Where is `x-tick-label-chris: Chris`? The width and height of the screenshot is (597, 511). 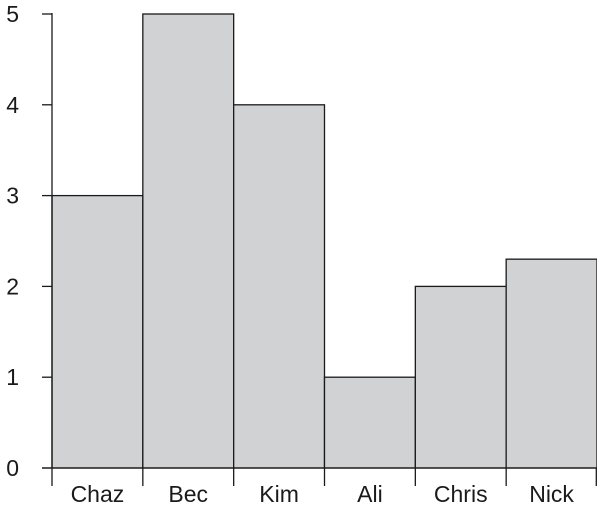 x-tick-label-chris: Chris is located at coordinates (461, 494).